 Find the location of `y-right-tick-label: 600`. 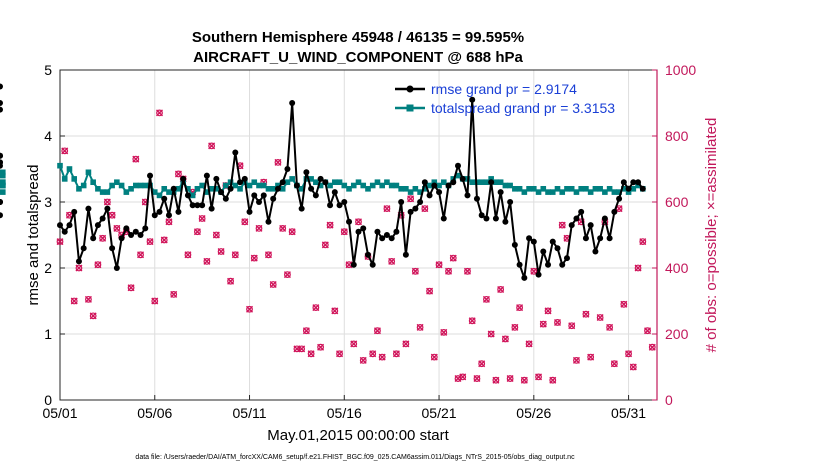

y-right-tick-label: 600 is located at coordinates (677, 202).